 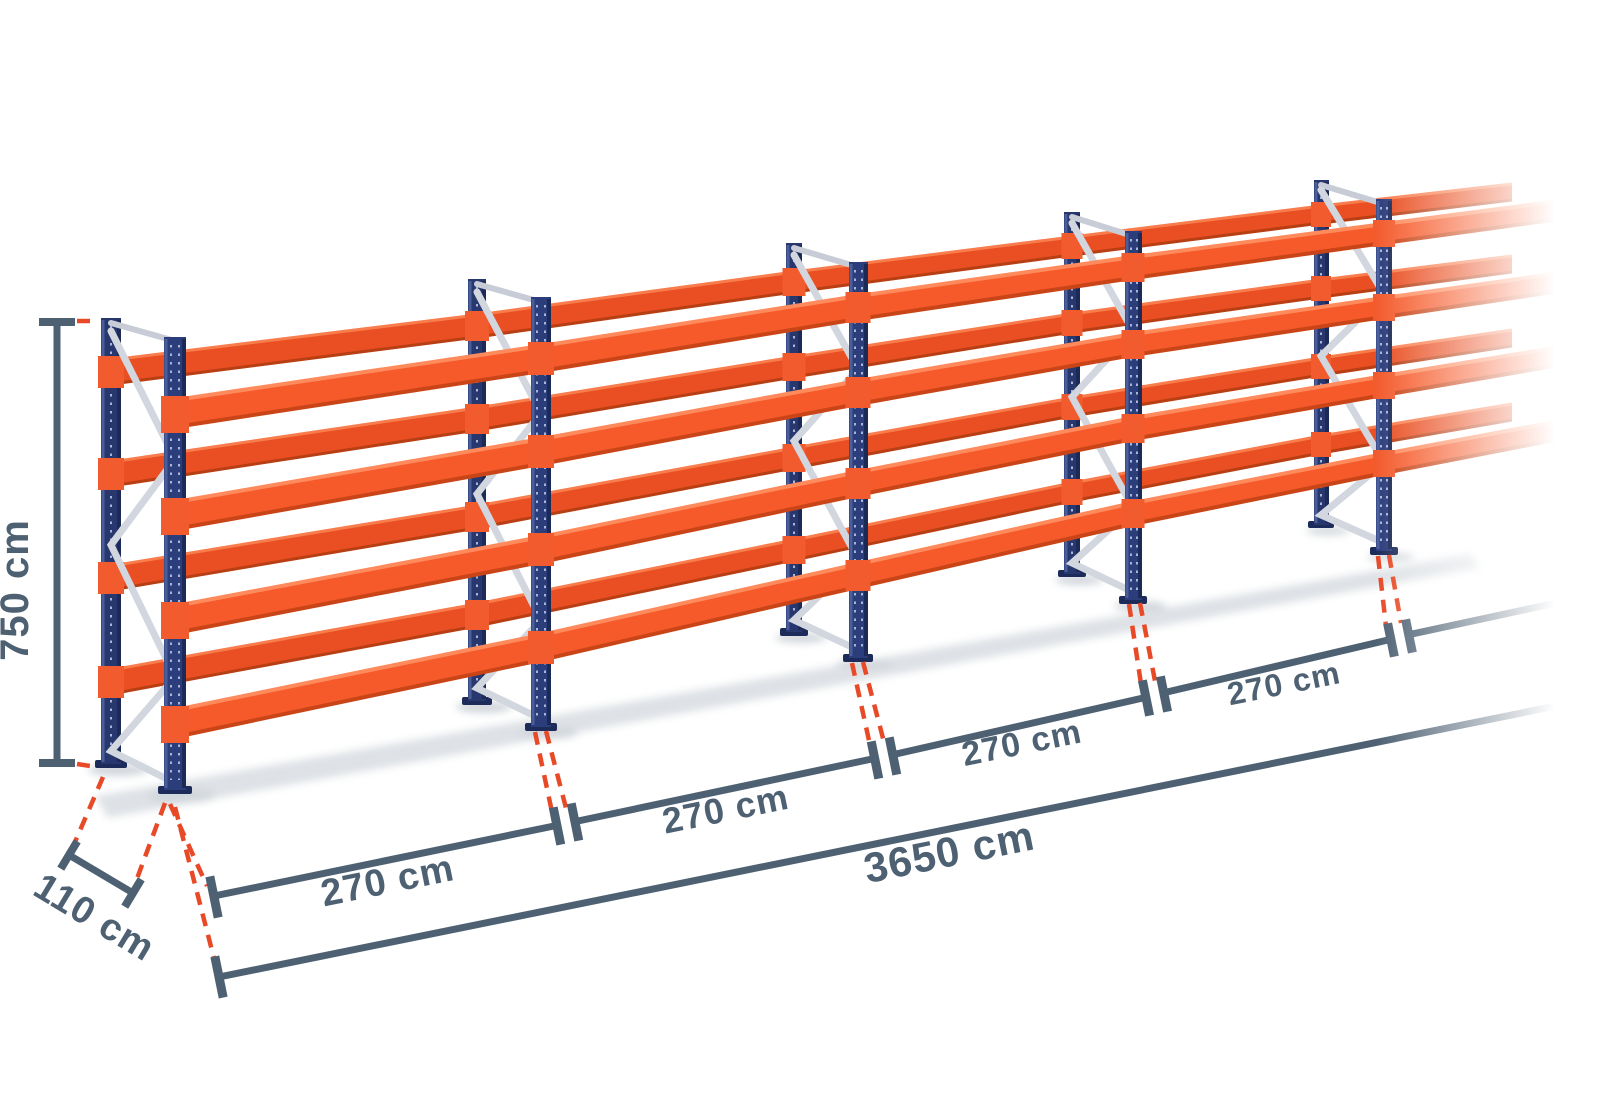 What do you see at coordinates (949, 852) in the screenshot?
I see `total-dimension-label: 3650 cm` at bounding box center [949, 852].